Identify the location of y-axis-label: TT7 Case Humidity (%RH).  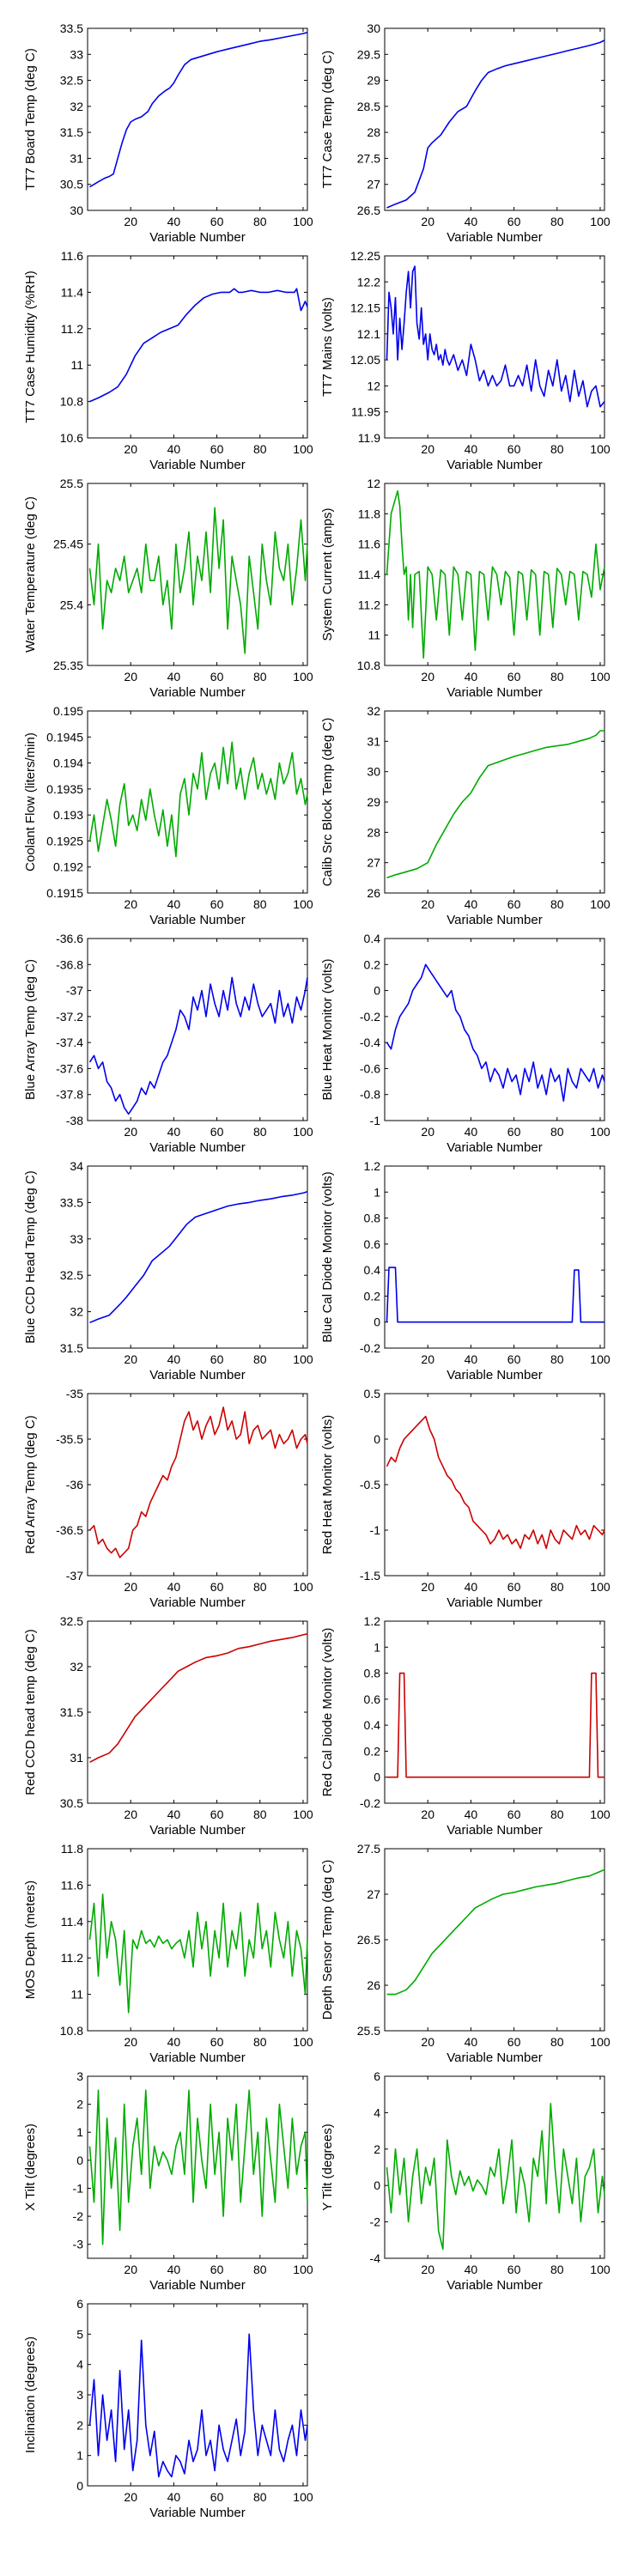
(31, 346).